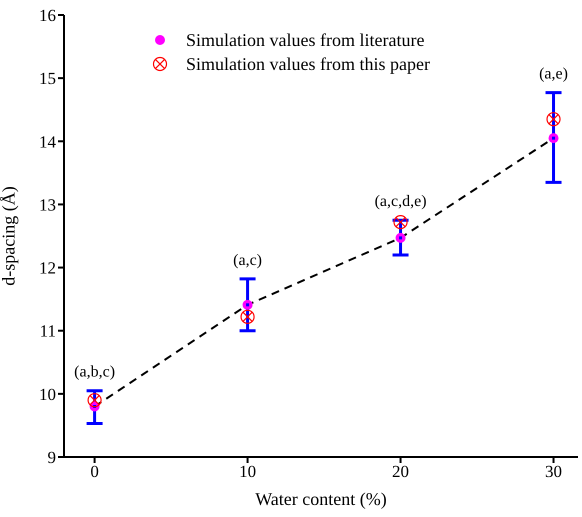 This screenshot has width=582, height=517. Describe the element at coordinates (305, 40) in the screenshot. I see `legend-label: Simulation values from literature` at that location.